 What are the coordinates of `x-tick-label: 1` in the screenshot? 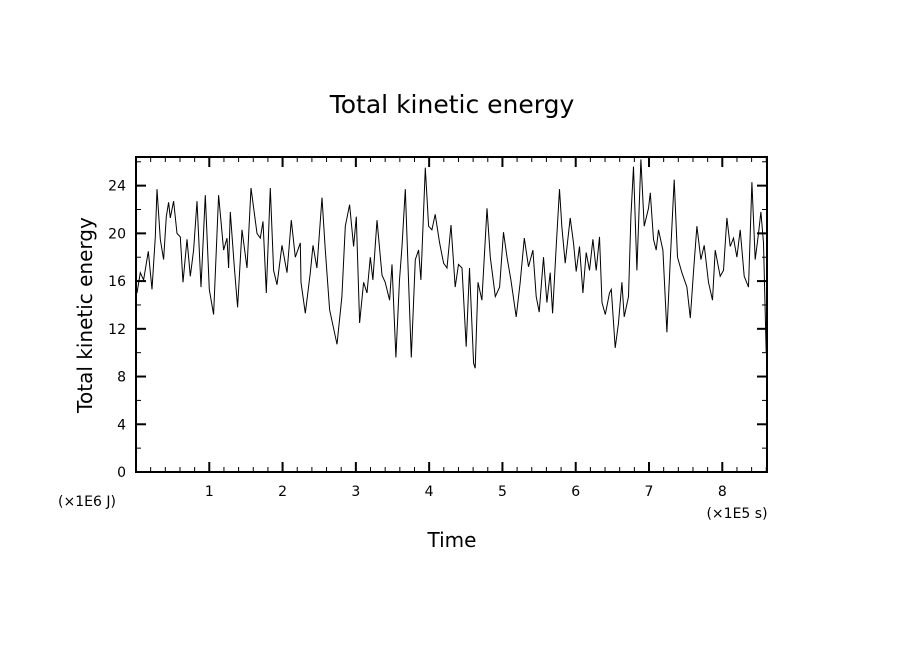 It's located at (209, 492).